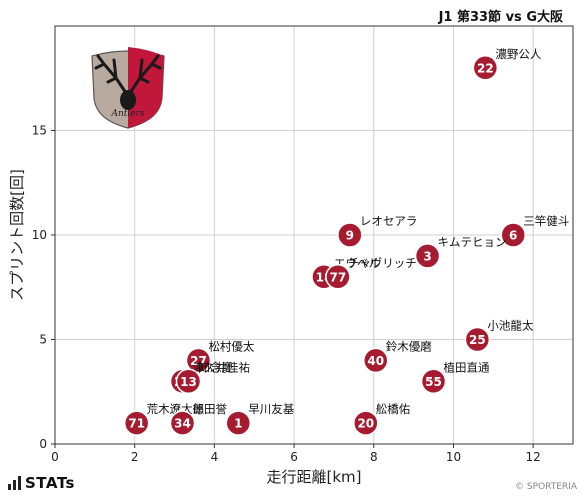 Image resolution: width=583 pixels, height=496 pixels. I want to click on kashima-antlers-logo: Antlers, so click(128, 88).